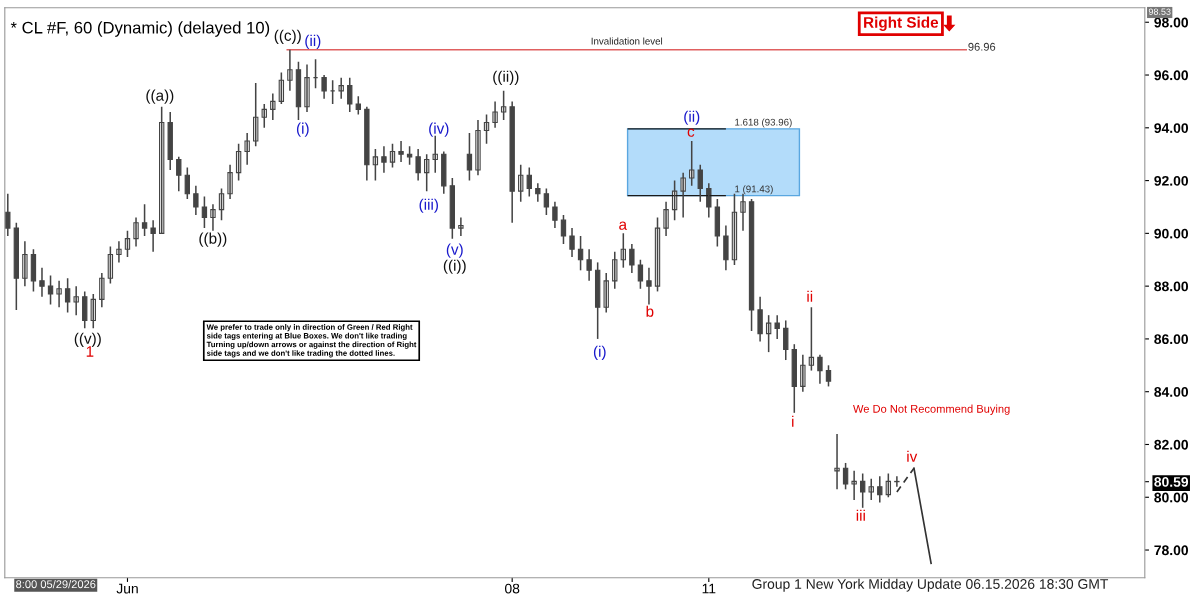 This screenshot has width=1200, height=595. I want to click on annotation: iii, so click(860, 515).